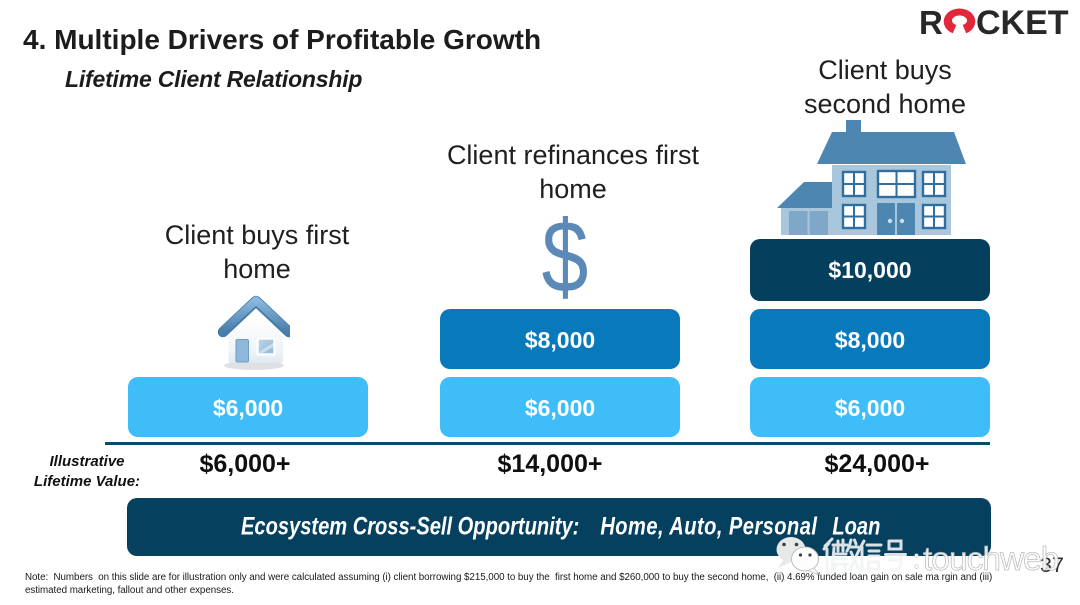  Describe the element at coordinates (931, 24) in the screenshot. I see `svg-text: R` at that location.